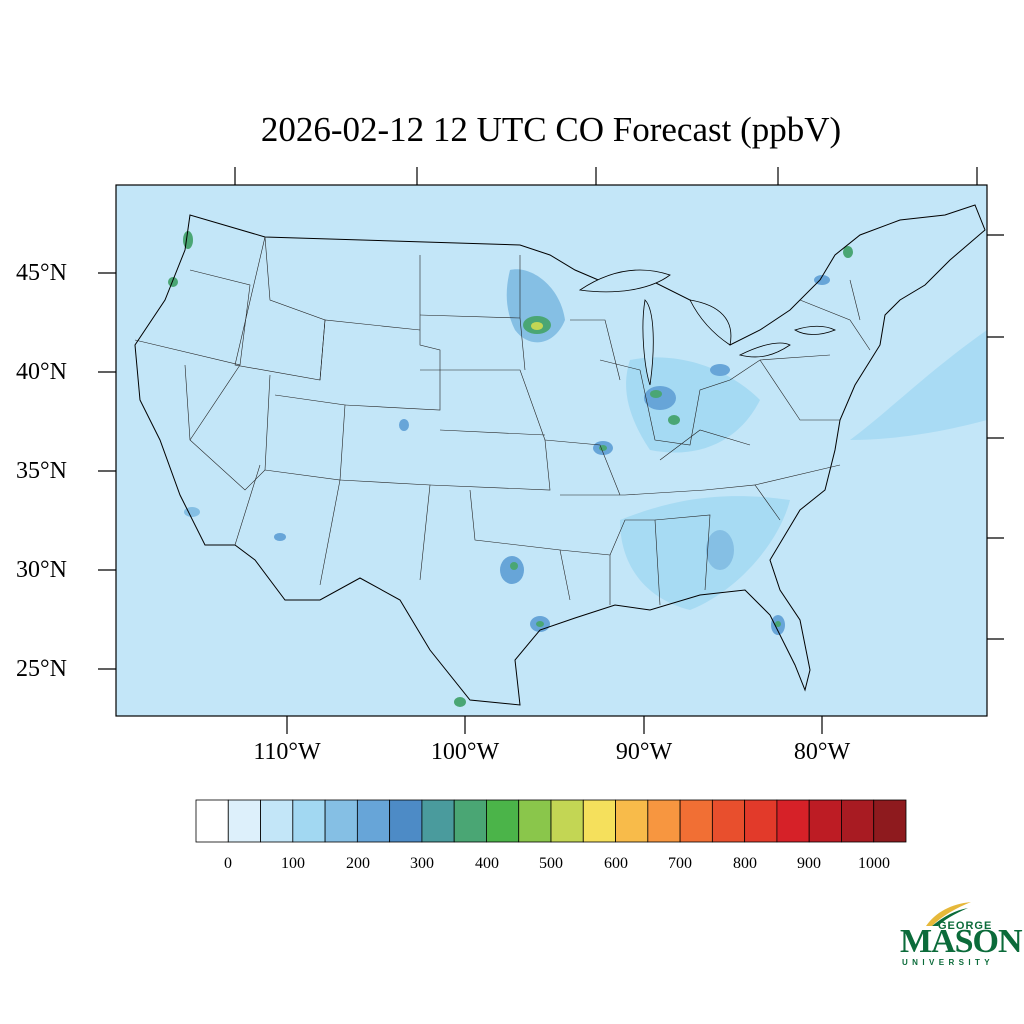 The image size is (1024, 1024). Describe the element at coordinates (606, 176) in the screenshot. I see `top-ticks` at that location.